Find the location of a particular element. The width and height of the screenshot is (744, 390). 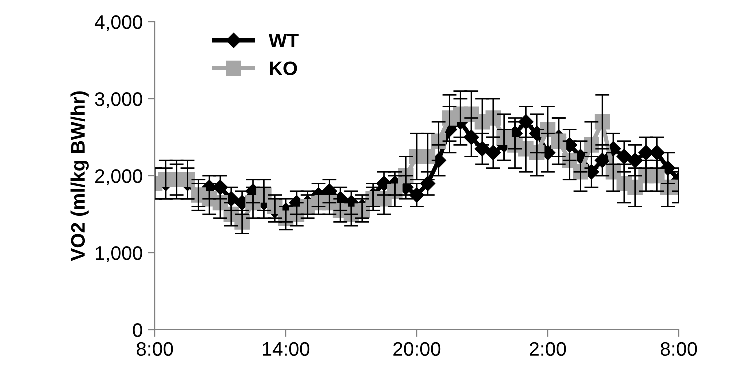

legend-label: KO is located at coordinates (284, 69).